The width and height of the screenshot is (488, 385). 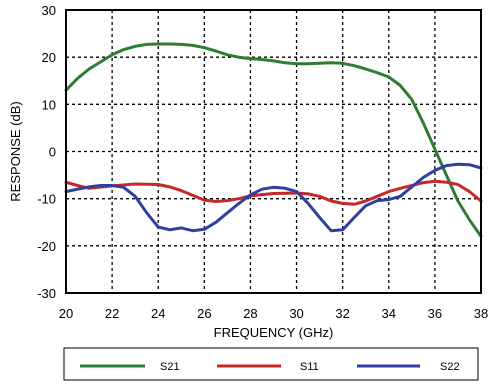 What do you see at coordinates (46, 246) in the screenshot?
I see `y-tick-label: -20` at bounding box center [46, 246].